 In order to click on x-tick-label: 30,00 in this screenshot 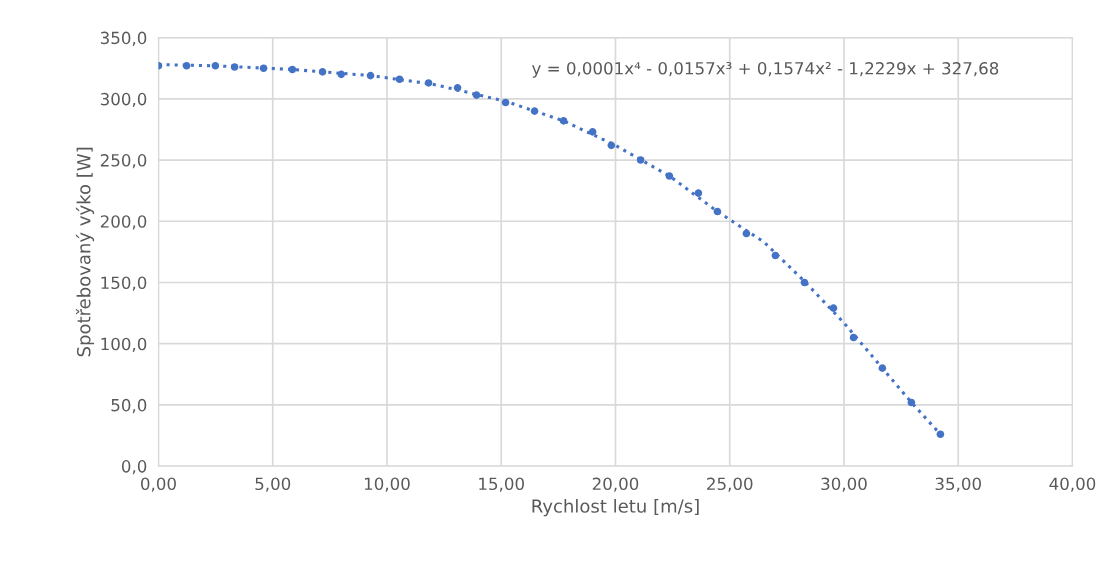, I will do `click(844, 484)`.